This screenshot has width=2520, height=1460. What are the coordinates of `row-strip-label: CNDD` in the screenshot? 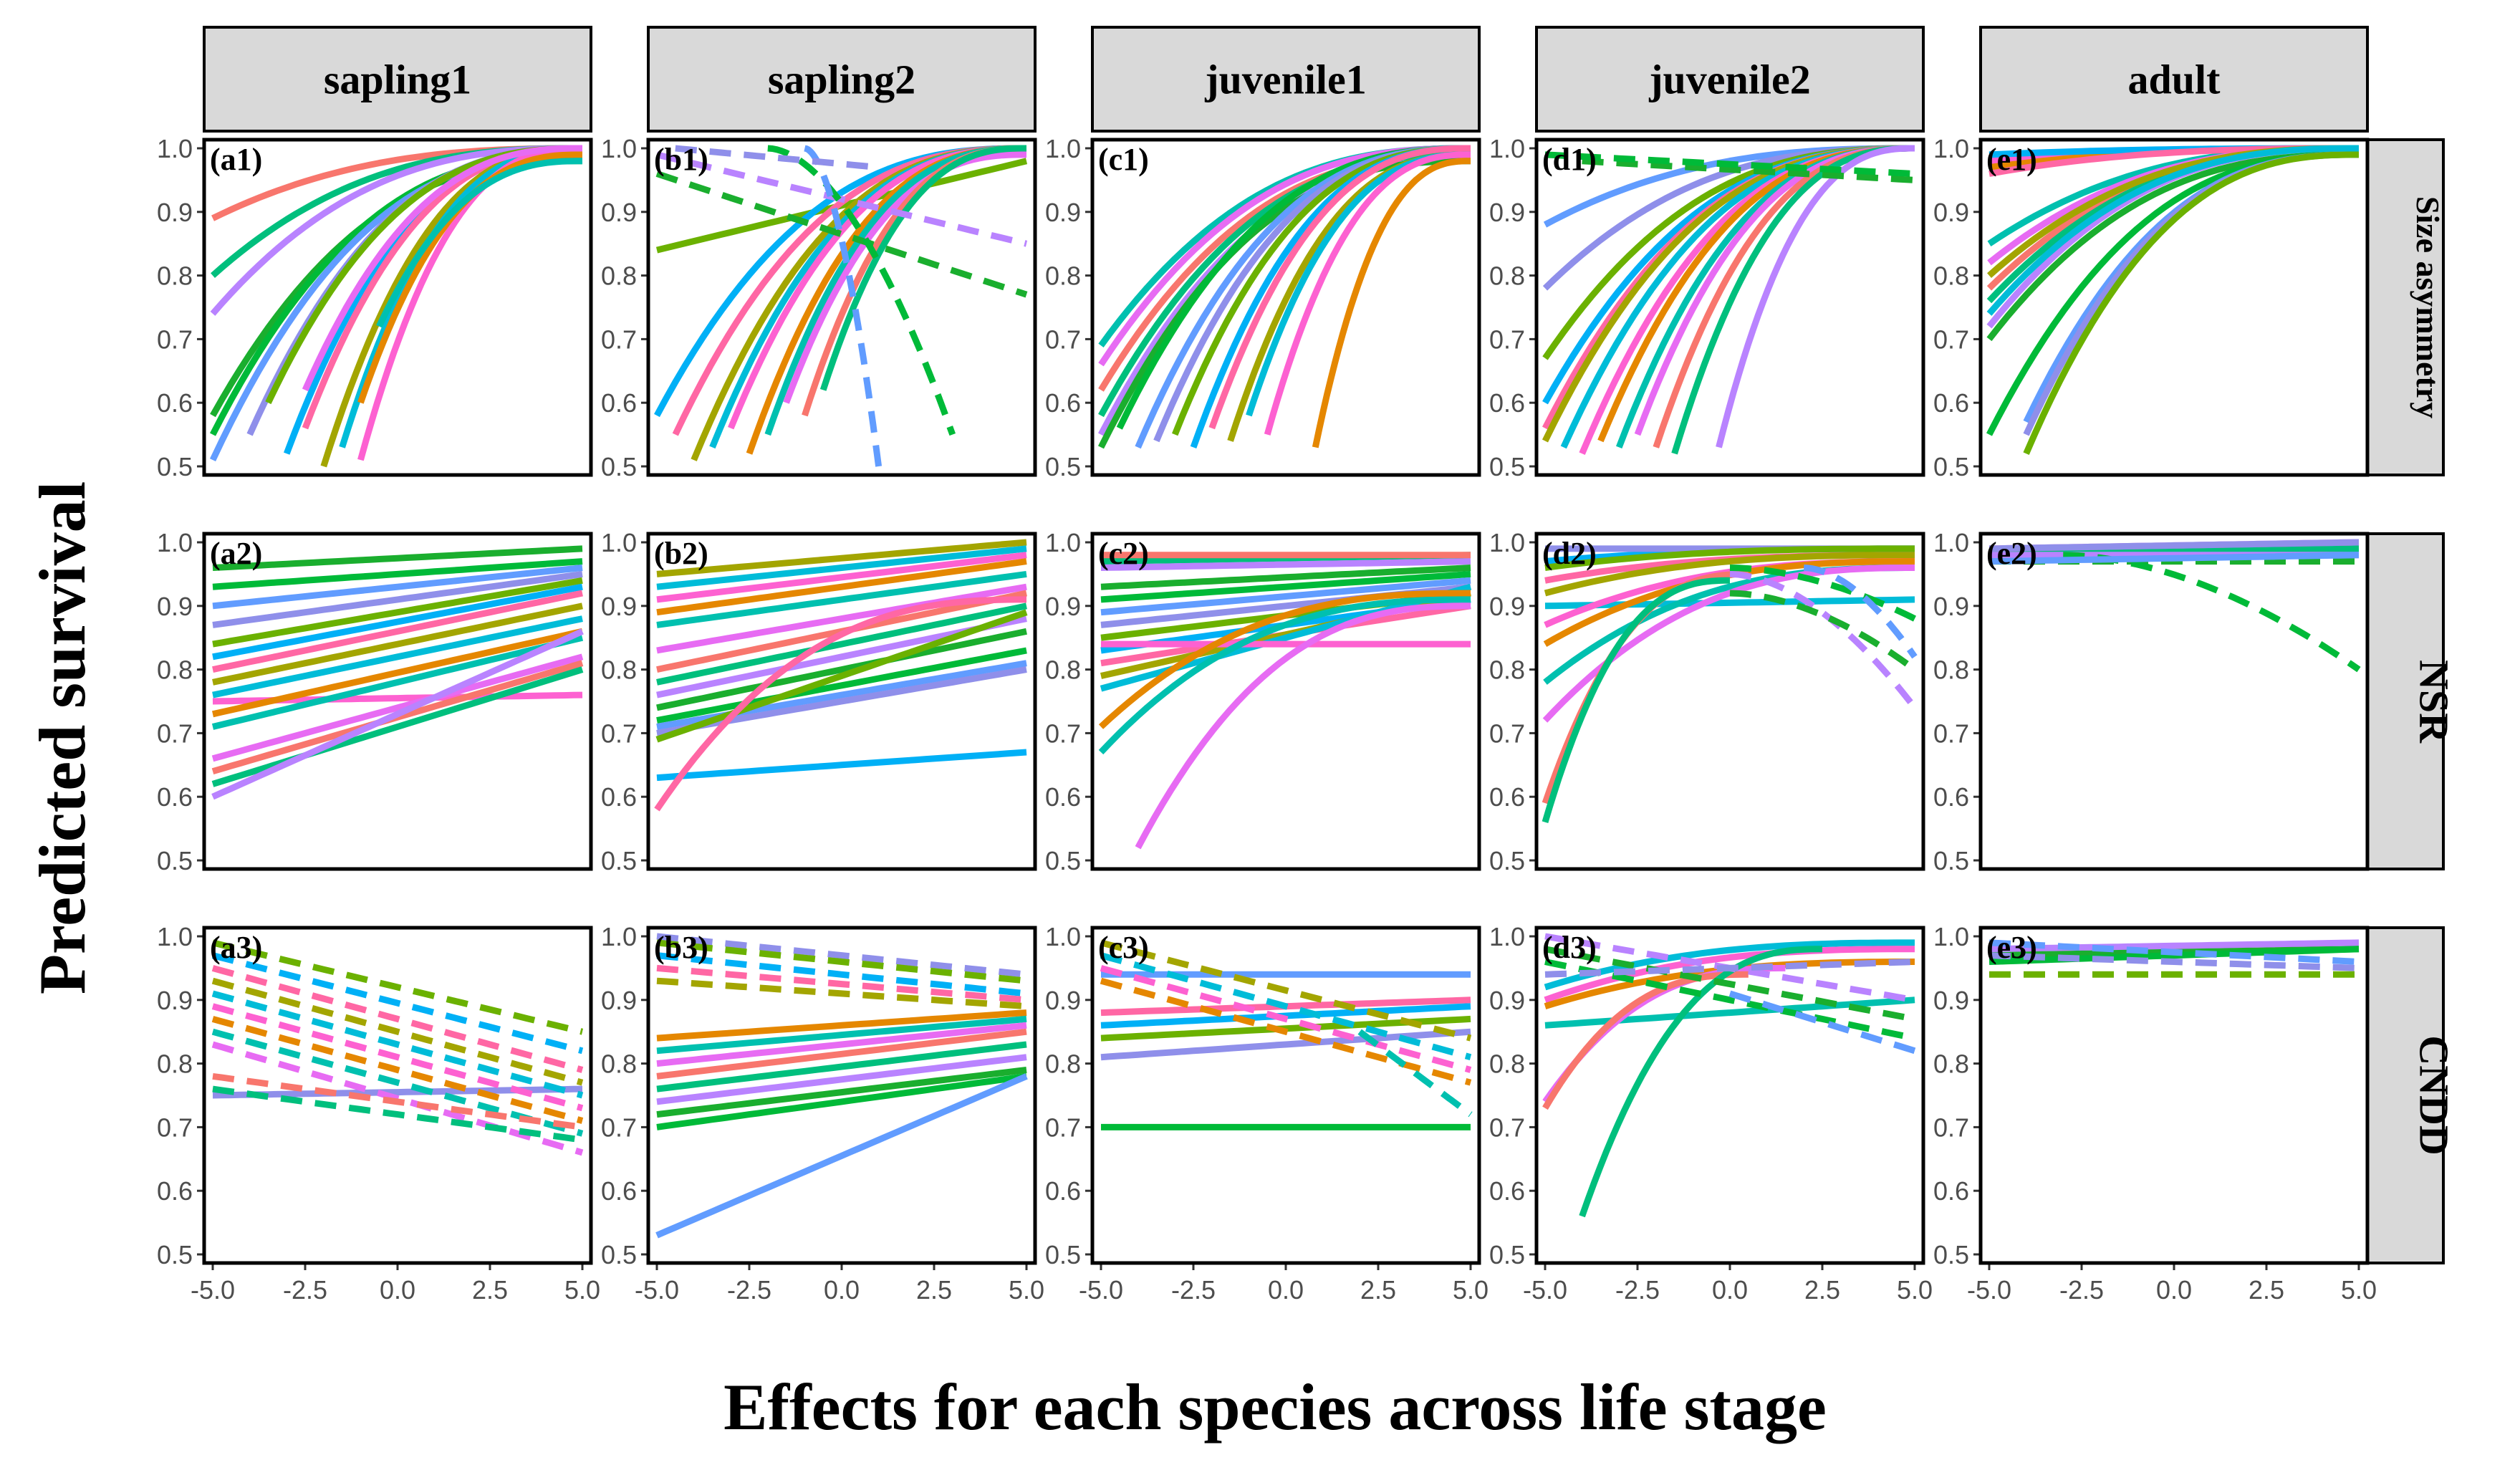 It's located at (2433, 1095).